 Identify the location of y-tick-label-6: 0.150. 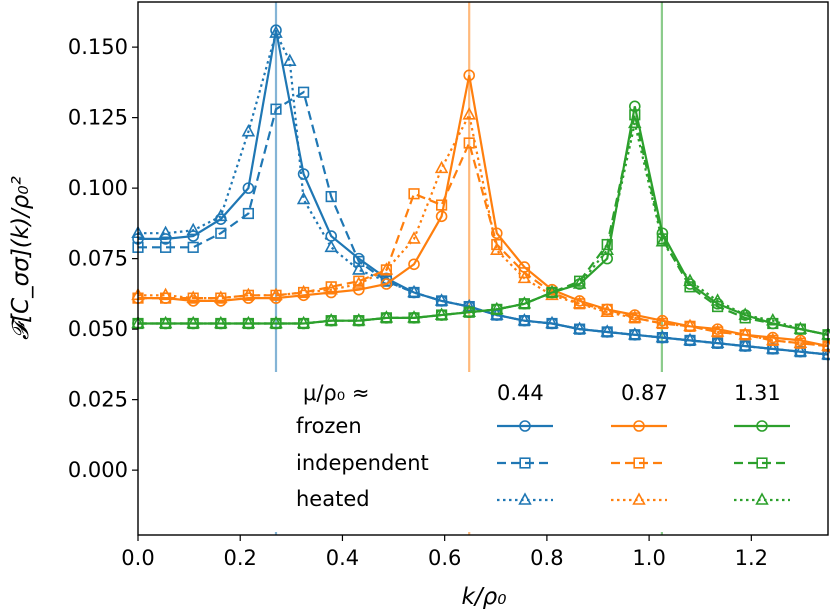
(98, 47).